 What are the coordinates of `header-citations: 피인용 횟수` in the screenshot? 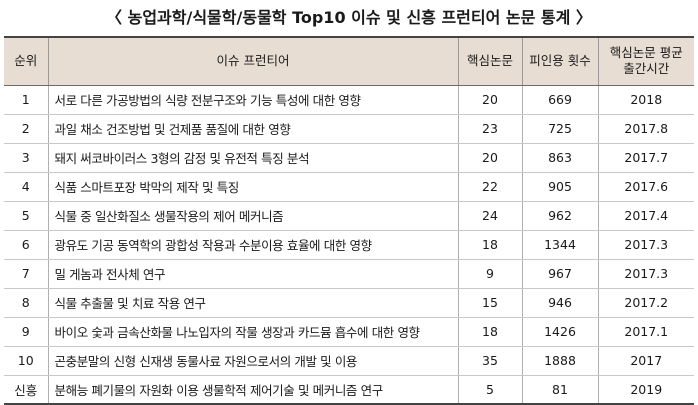 It's located at (560, 61).